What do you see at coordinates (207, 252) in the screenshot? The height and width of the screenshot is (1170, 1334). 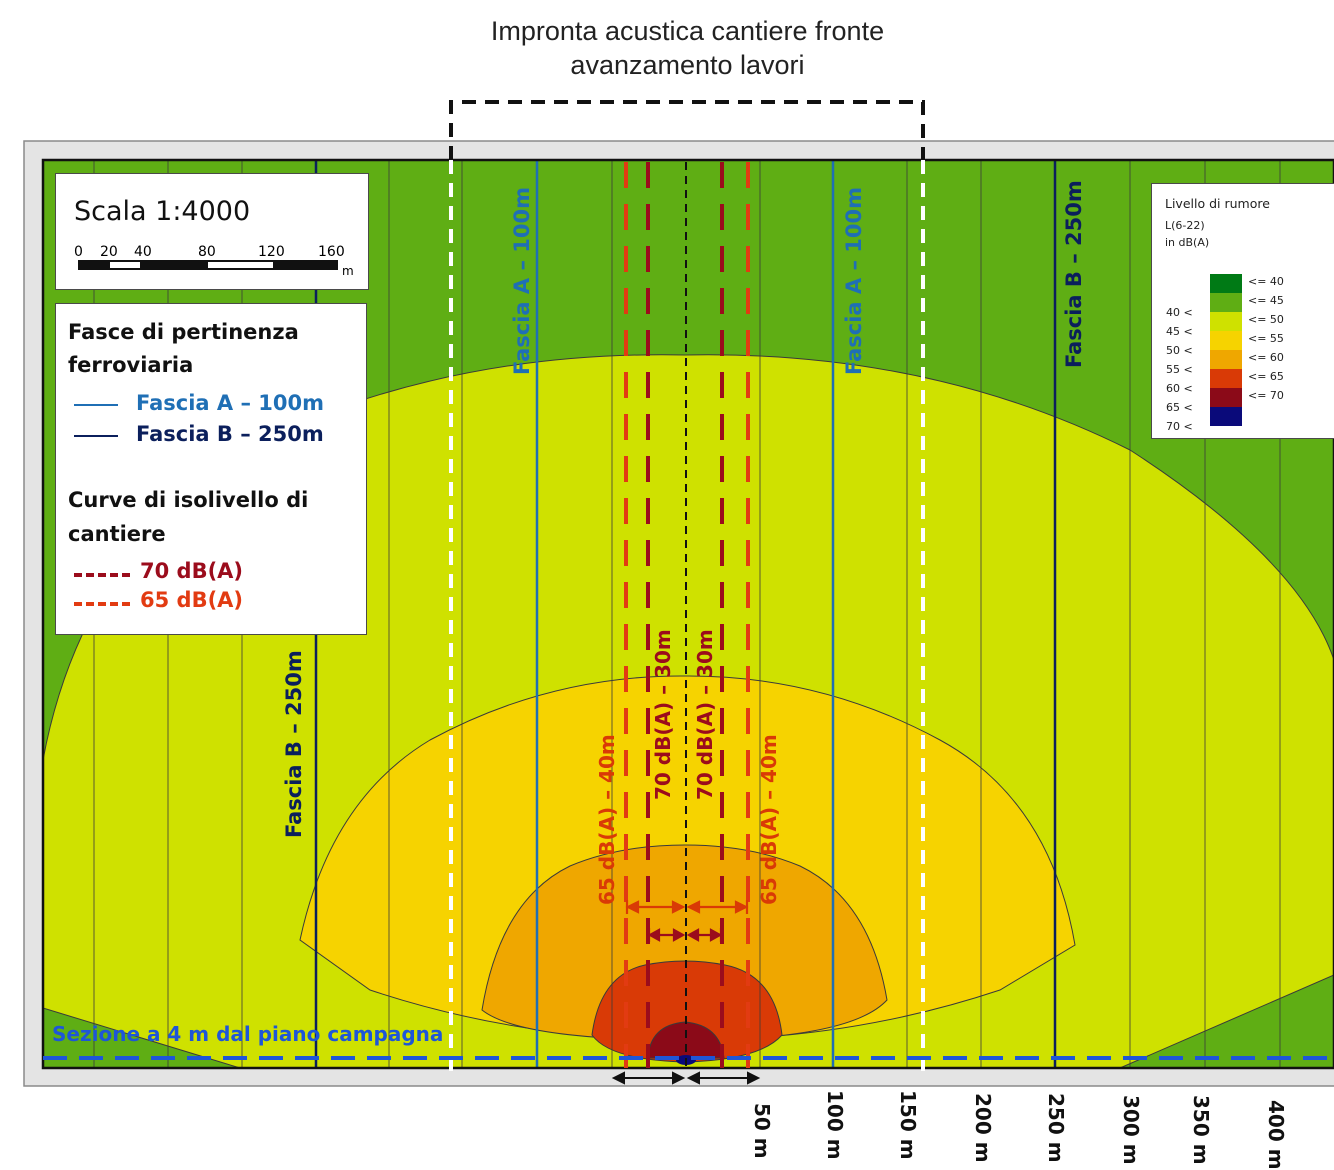 I see `scale-tick-80: 80` at bounding box center [207, 252].